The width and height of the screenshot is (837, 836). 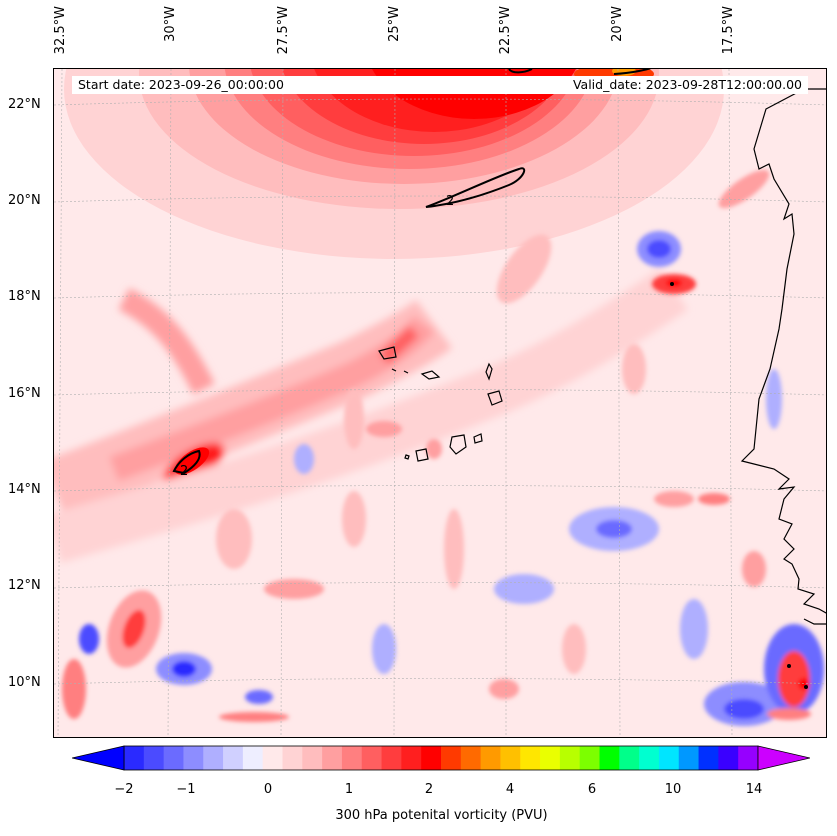 I want to click on lon-label-30w: 30°W, so click(x=170, y=24).